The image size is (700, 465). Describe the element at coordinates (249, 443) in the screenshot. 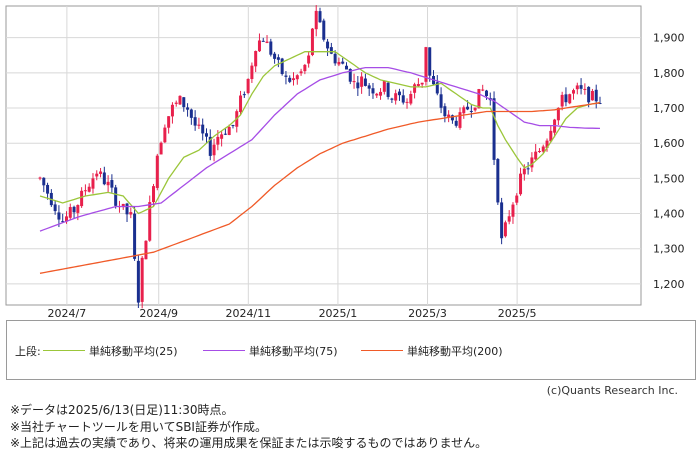

I see `footnote-3: ※上記は過去の実績であり、将来の運用成果を保証または示唆するものではありません。` at that location.